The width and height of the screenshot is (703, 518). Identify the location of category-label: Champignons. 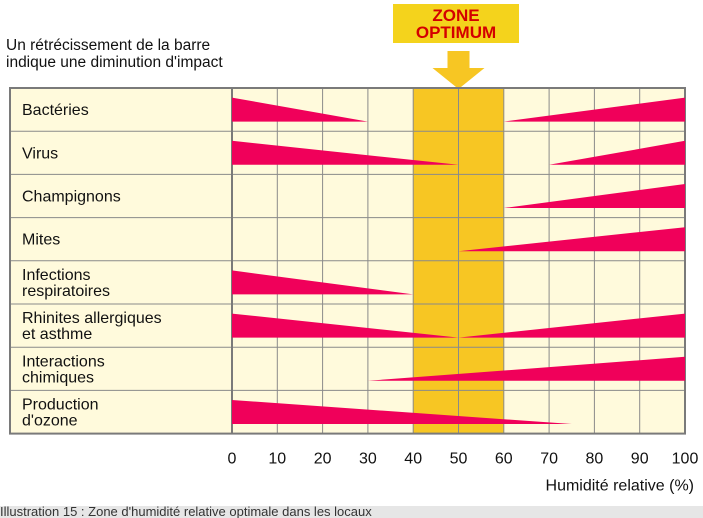
(71, 197).